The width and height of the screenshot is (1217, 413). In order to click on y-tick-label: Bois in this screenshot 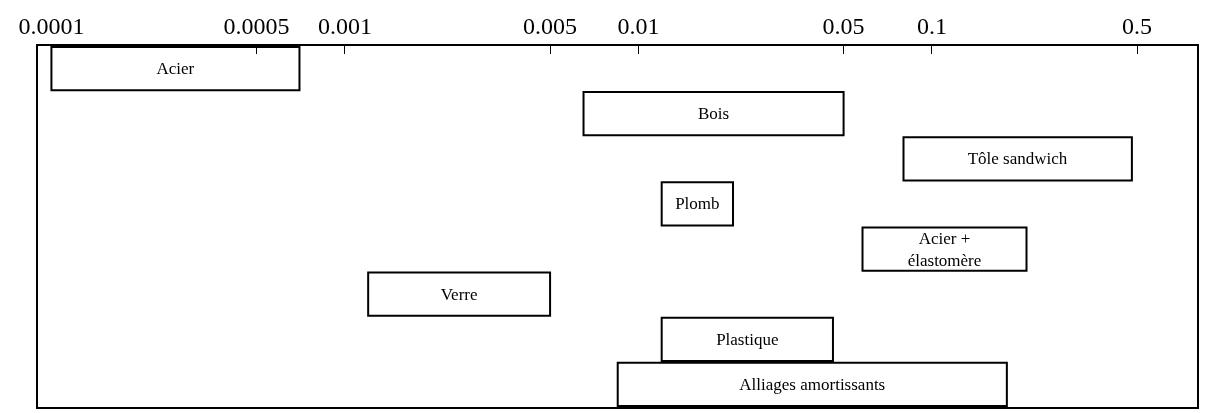, I will do `click(713, 114)`.